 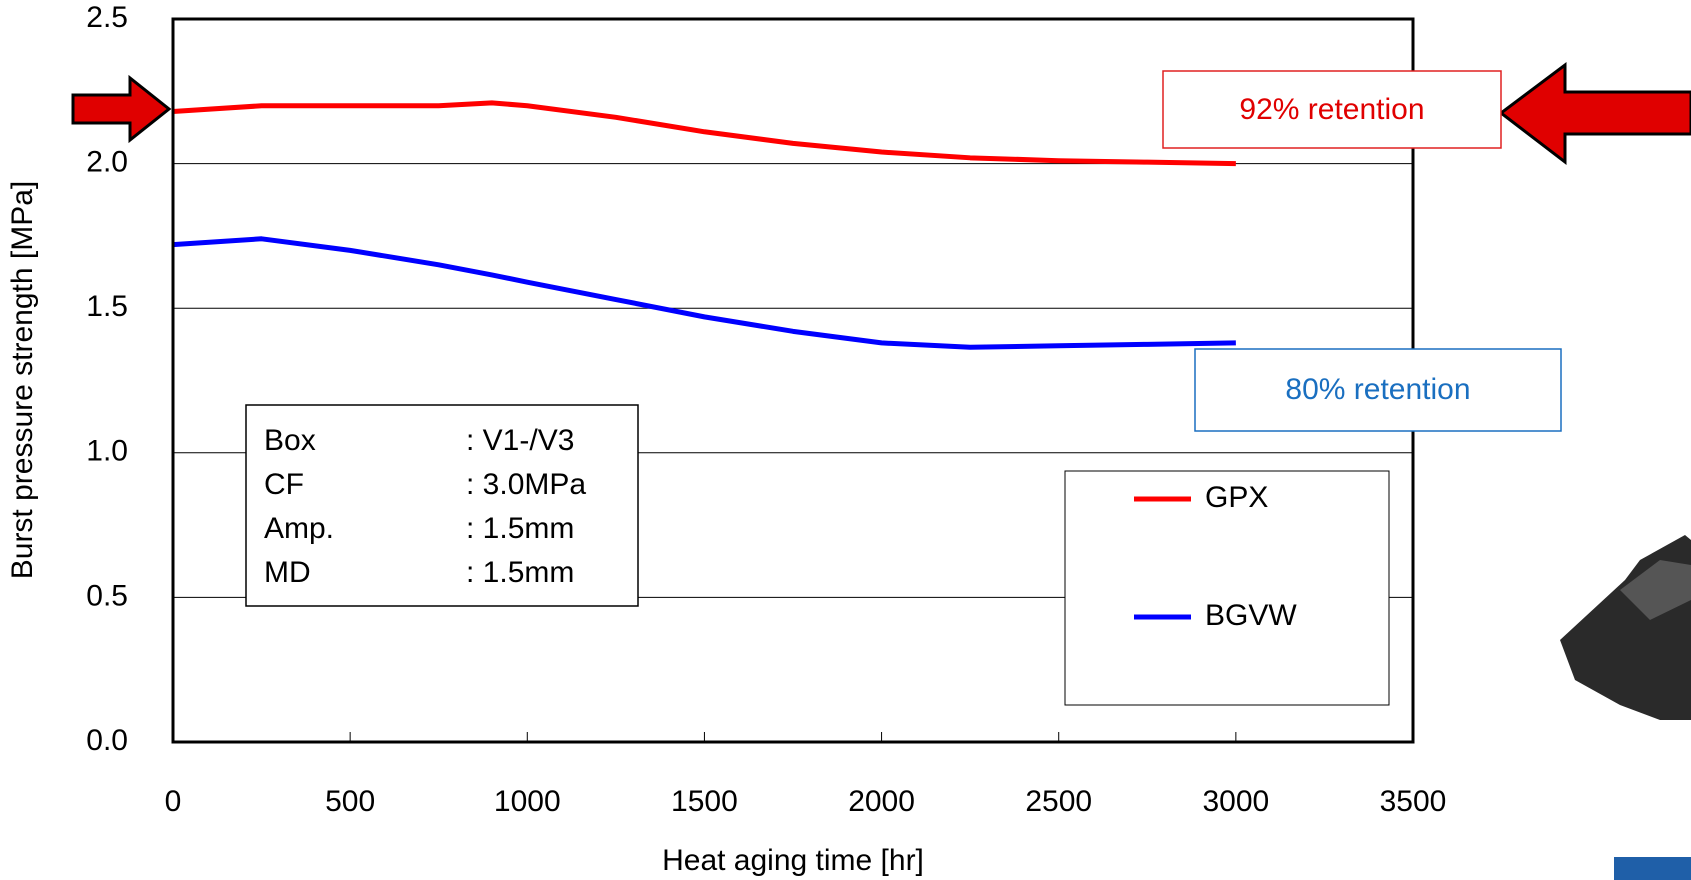 I want to click on x-tick-label: 0, so click(x=173, y=801).